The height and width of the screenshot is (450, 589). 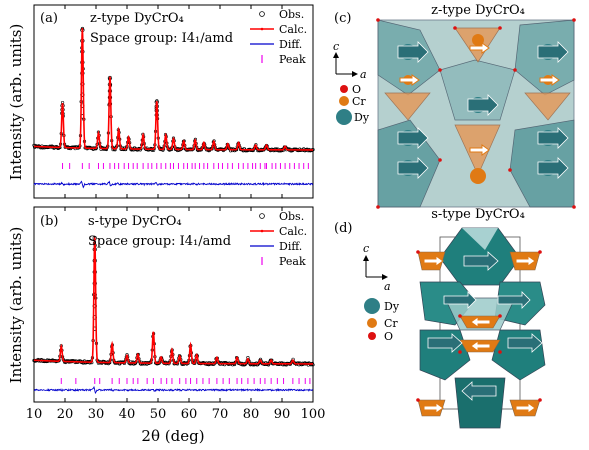 What do you see at coordinates (362, 117) in the screenshot?
I see `legend-dy-c: Dy` at bounding box center [362, 117].